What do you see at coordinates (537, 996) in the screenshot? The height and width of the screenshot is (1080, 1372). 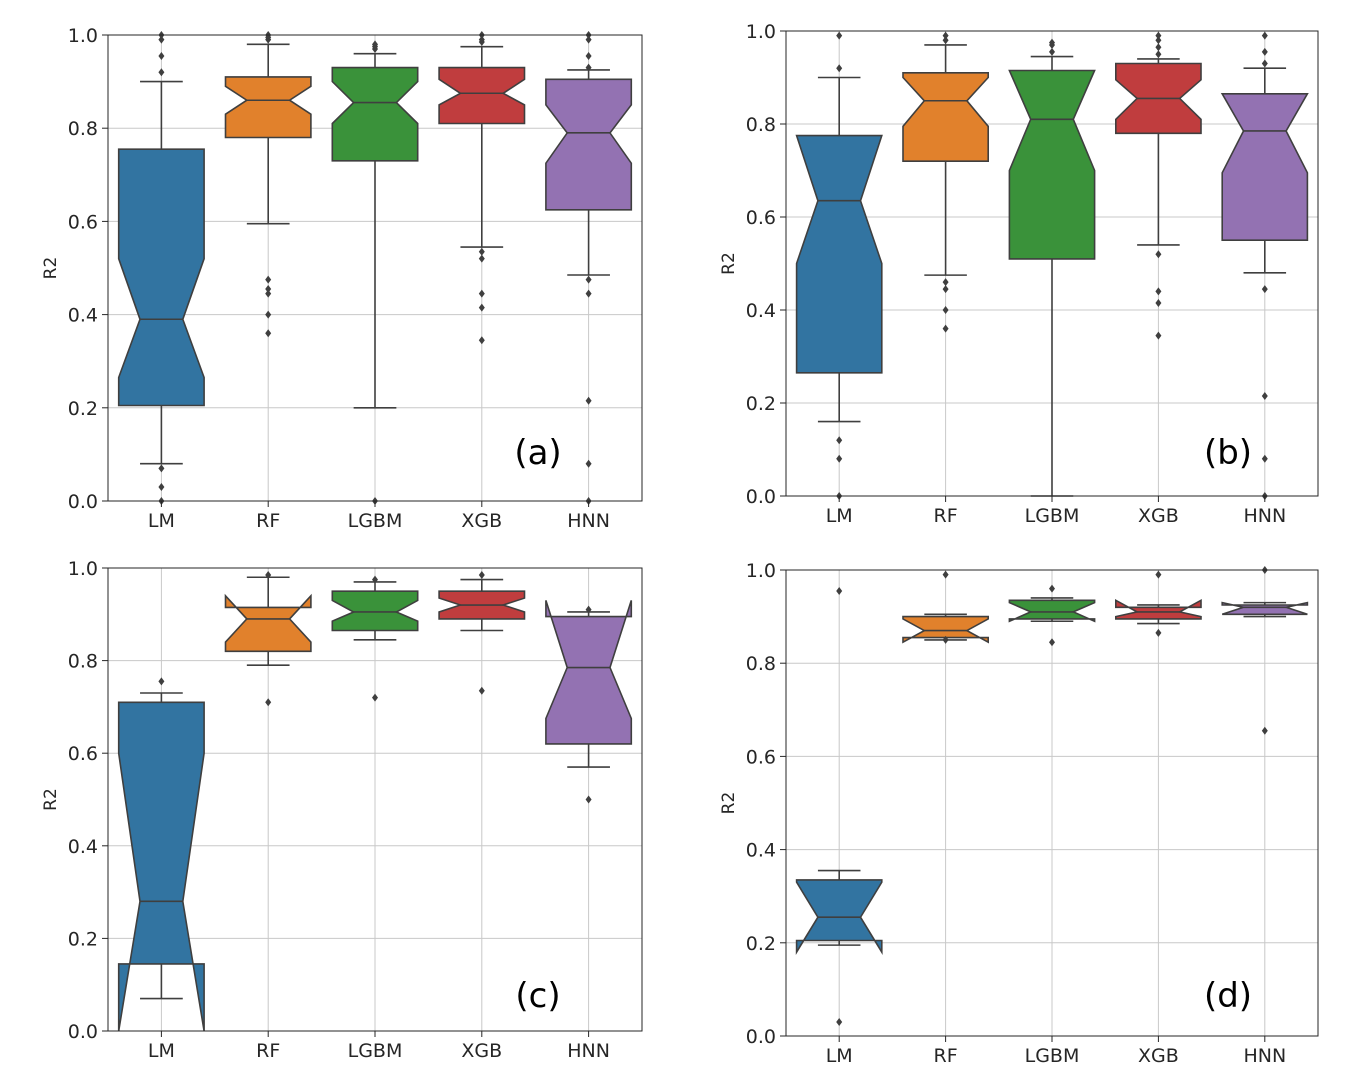 I see `panel-label: (c)` at bounding box center [537, 996].